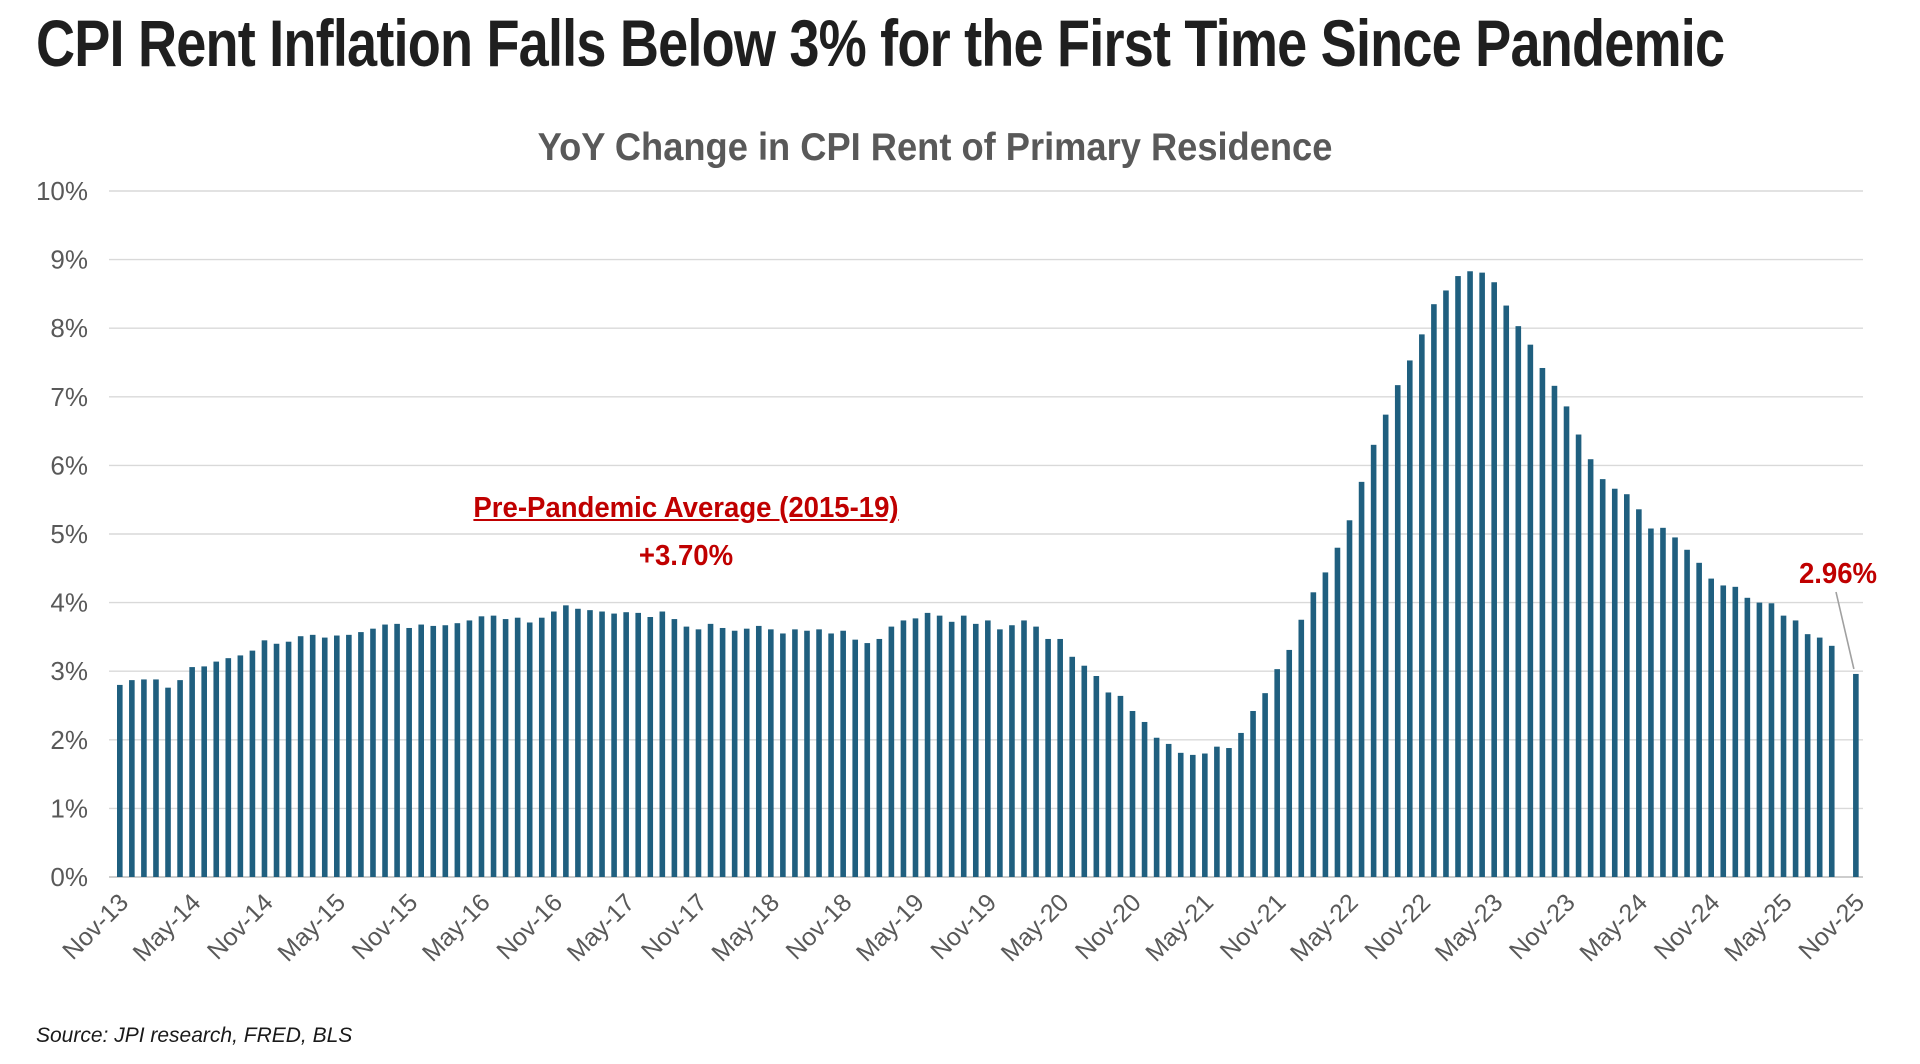 The height and width of the screenshot is (1064, 1920). Describe the element at coordinates (1613, 927) in the screenshot. I see `x-axis-tick-label: May-24` at that location.